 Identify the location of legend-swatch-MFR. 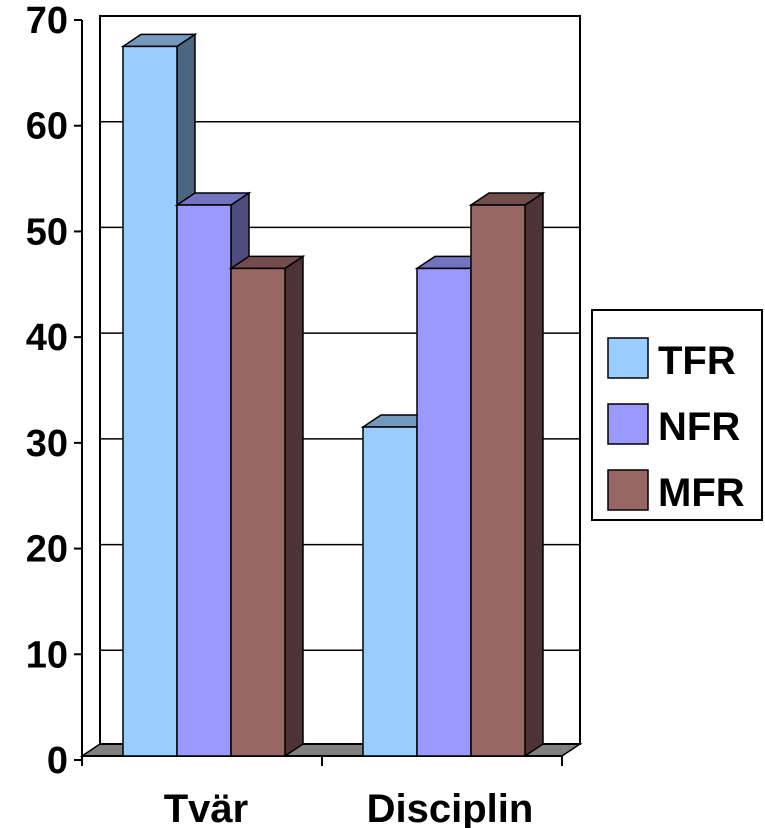
(628, 490).